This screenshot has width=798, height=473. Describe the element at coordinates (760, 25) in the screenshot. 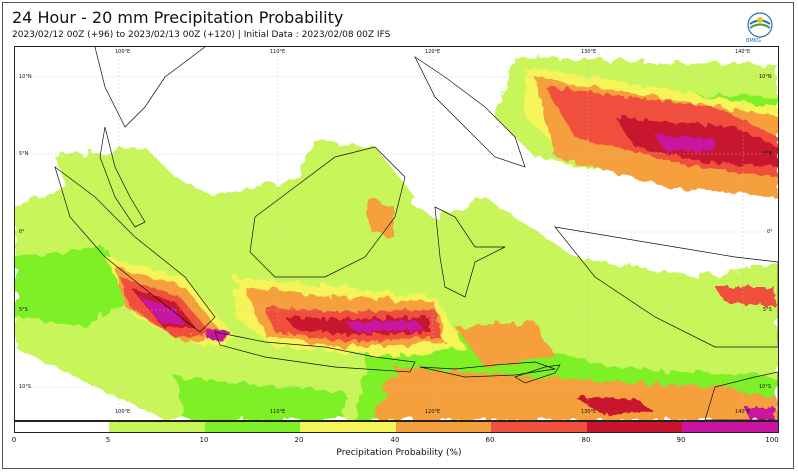

I see `bmkg-logo-icon` at that location.